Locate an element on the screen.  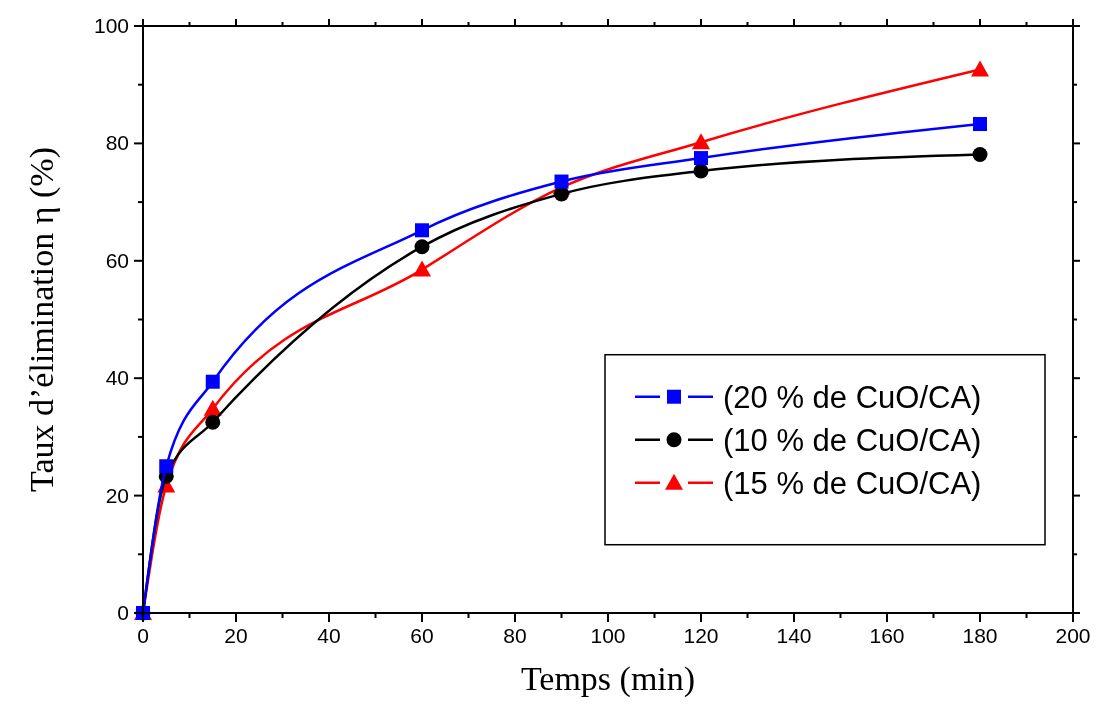
x-tick-label: 100 is located at coordinates (608, 635).